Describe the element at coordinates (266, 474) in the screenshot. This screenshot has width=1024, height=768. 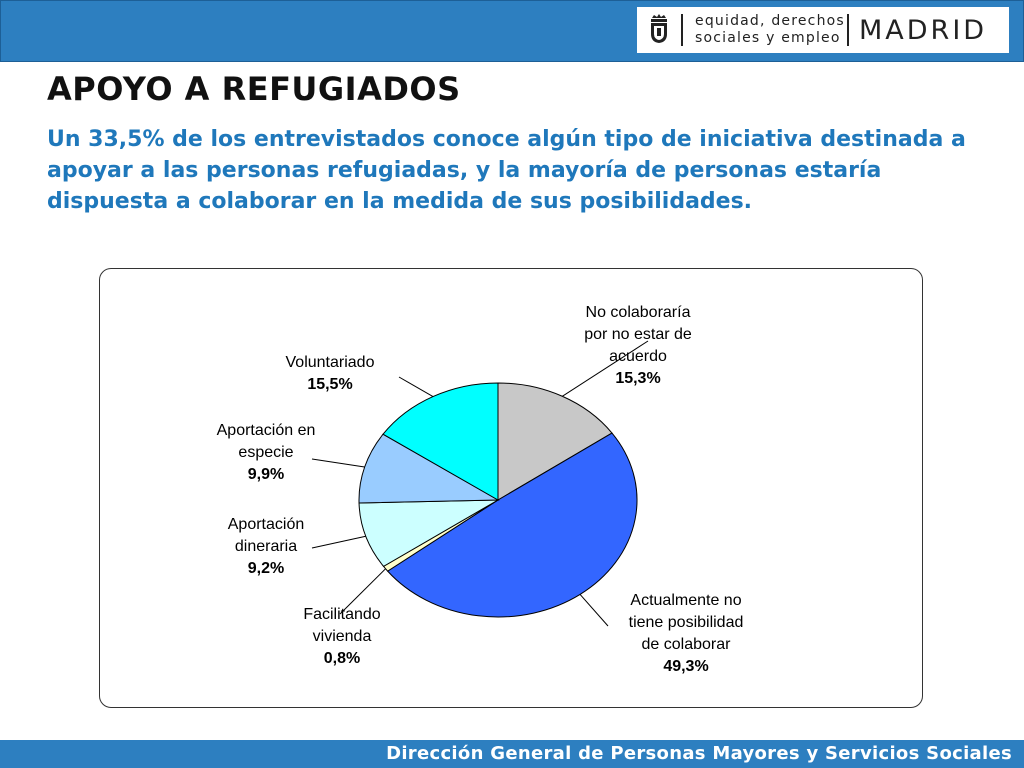
I see `slice-value-label: 9,9%` at that location.